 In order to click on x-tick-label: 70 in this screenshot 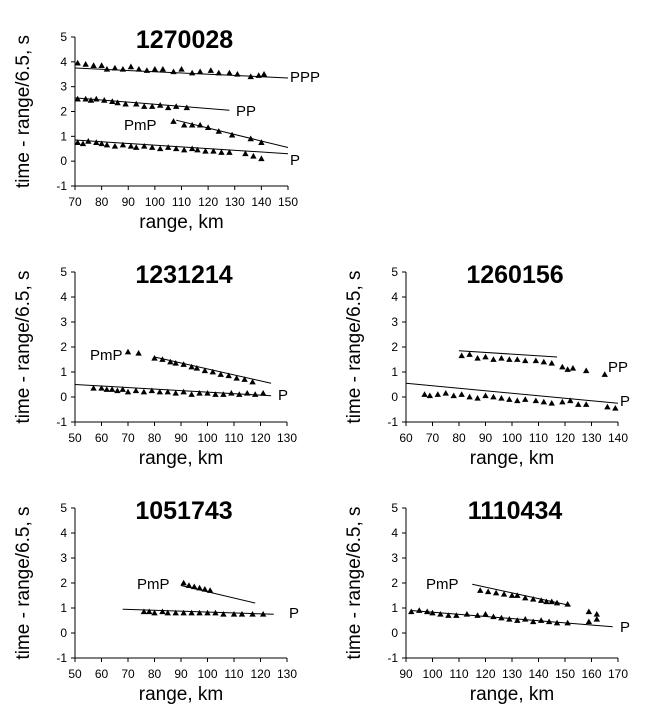, I will do `click(433, 438)`.